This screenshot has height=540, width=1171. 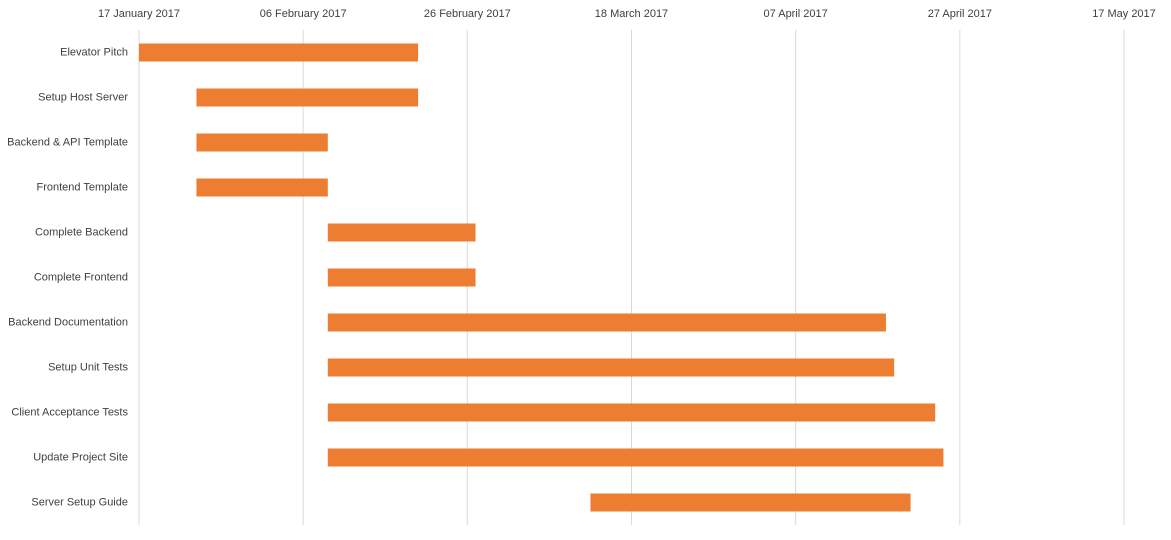 What do you see at coordinates (631, 14) in the screenshot?
I see `x-tick-label: 18 March 2017` at bounding box center [631, 14].